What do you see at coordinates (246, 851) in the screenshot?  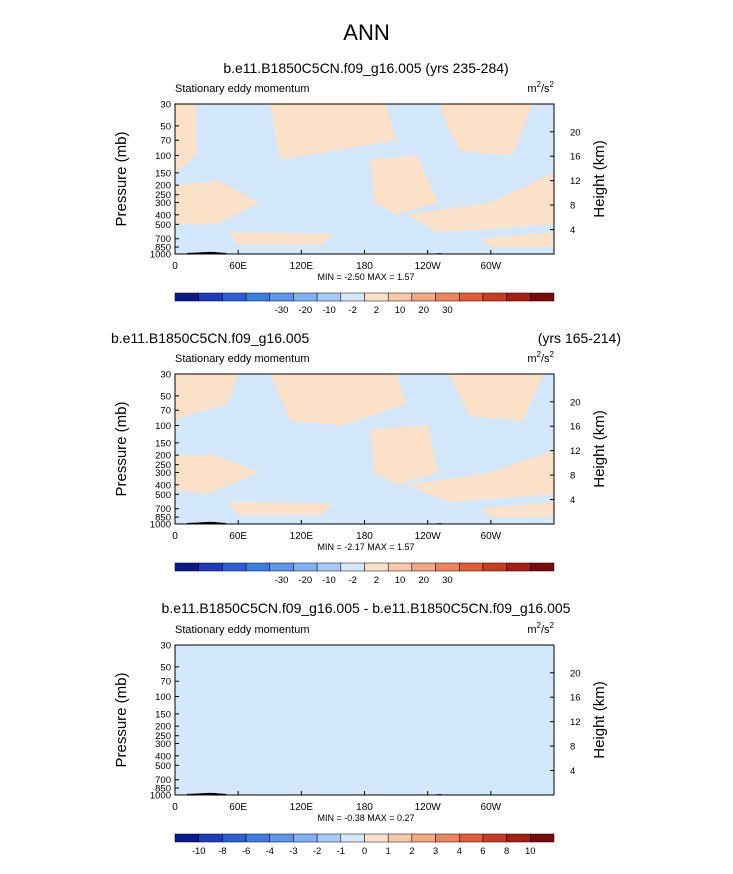 I see `colorbar-label: -6` at bounding box center [246, 851].